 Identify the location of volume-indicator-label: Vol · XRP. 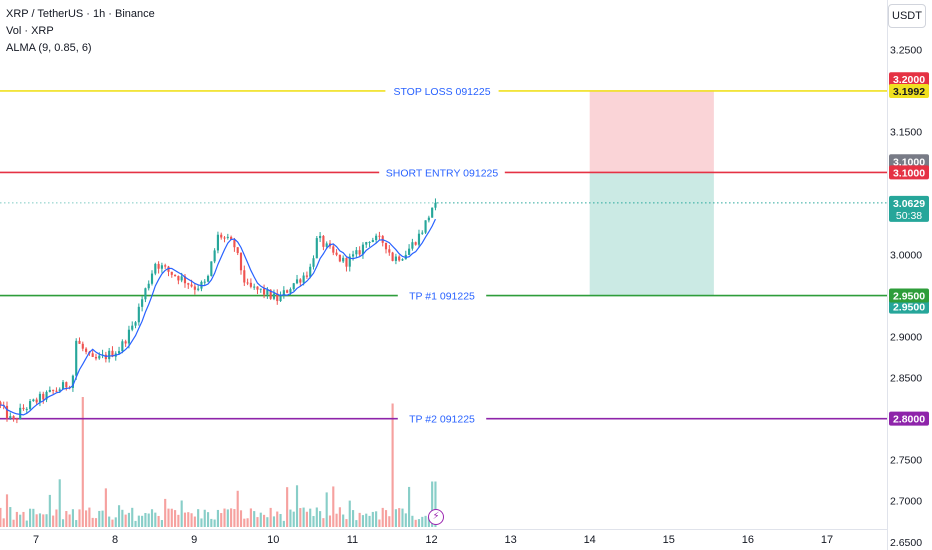
(30, 31).